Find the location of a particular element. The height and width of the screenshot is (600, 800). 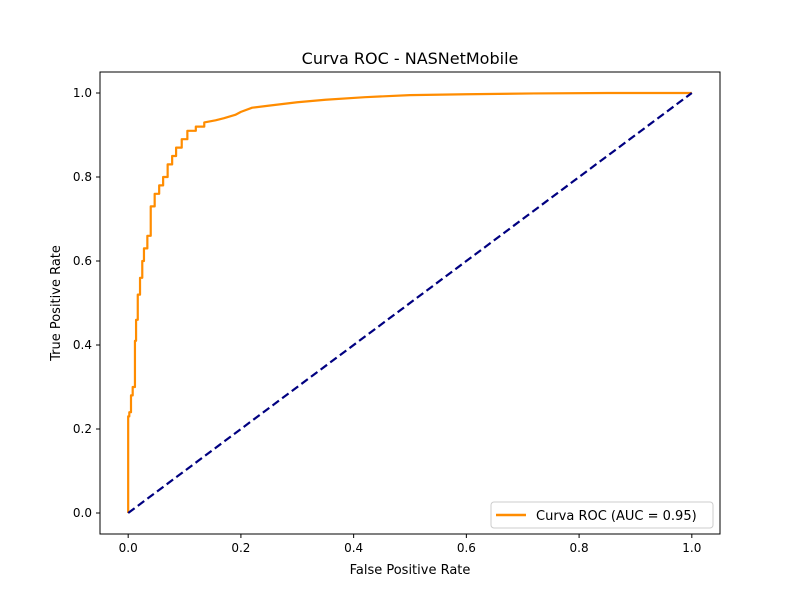

x-tick-label: 0.0 is located at coordinates (128, 548).